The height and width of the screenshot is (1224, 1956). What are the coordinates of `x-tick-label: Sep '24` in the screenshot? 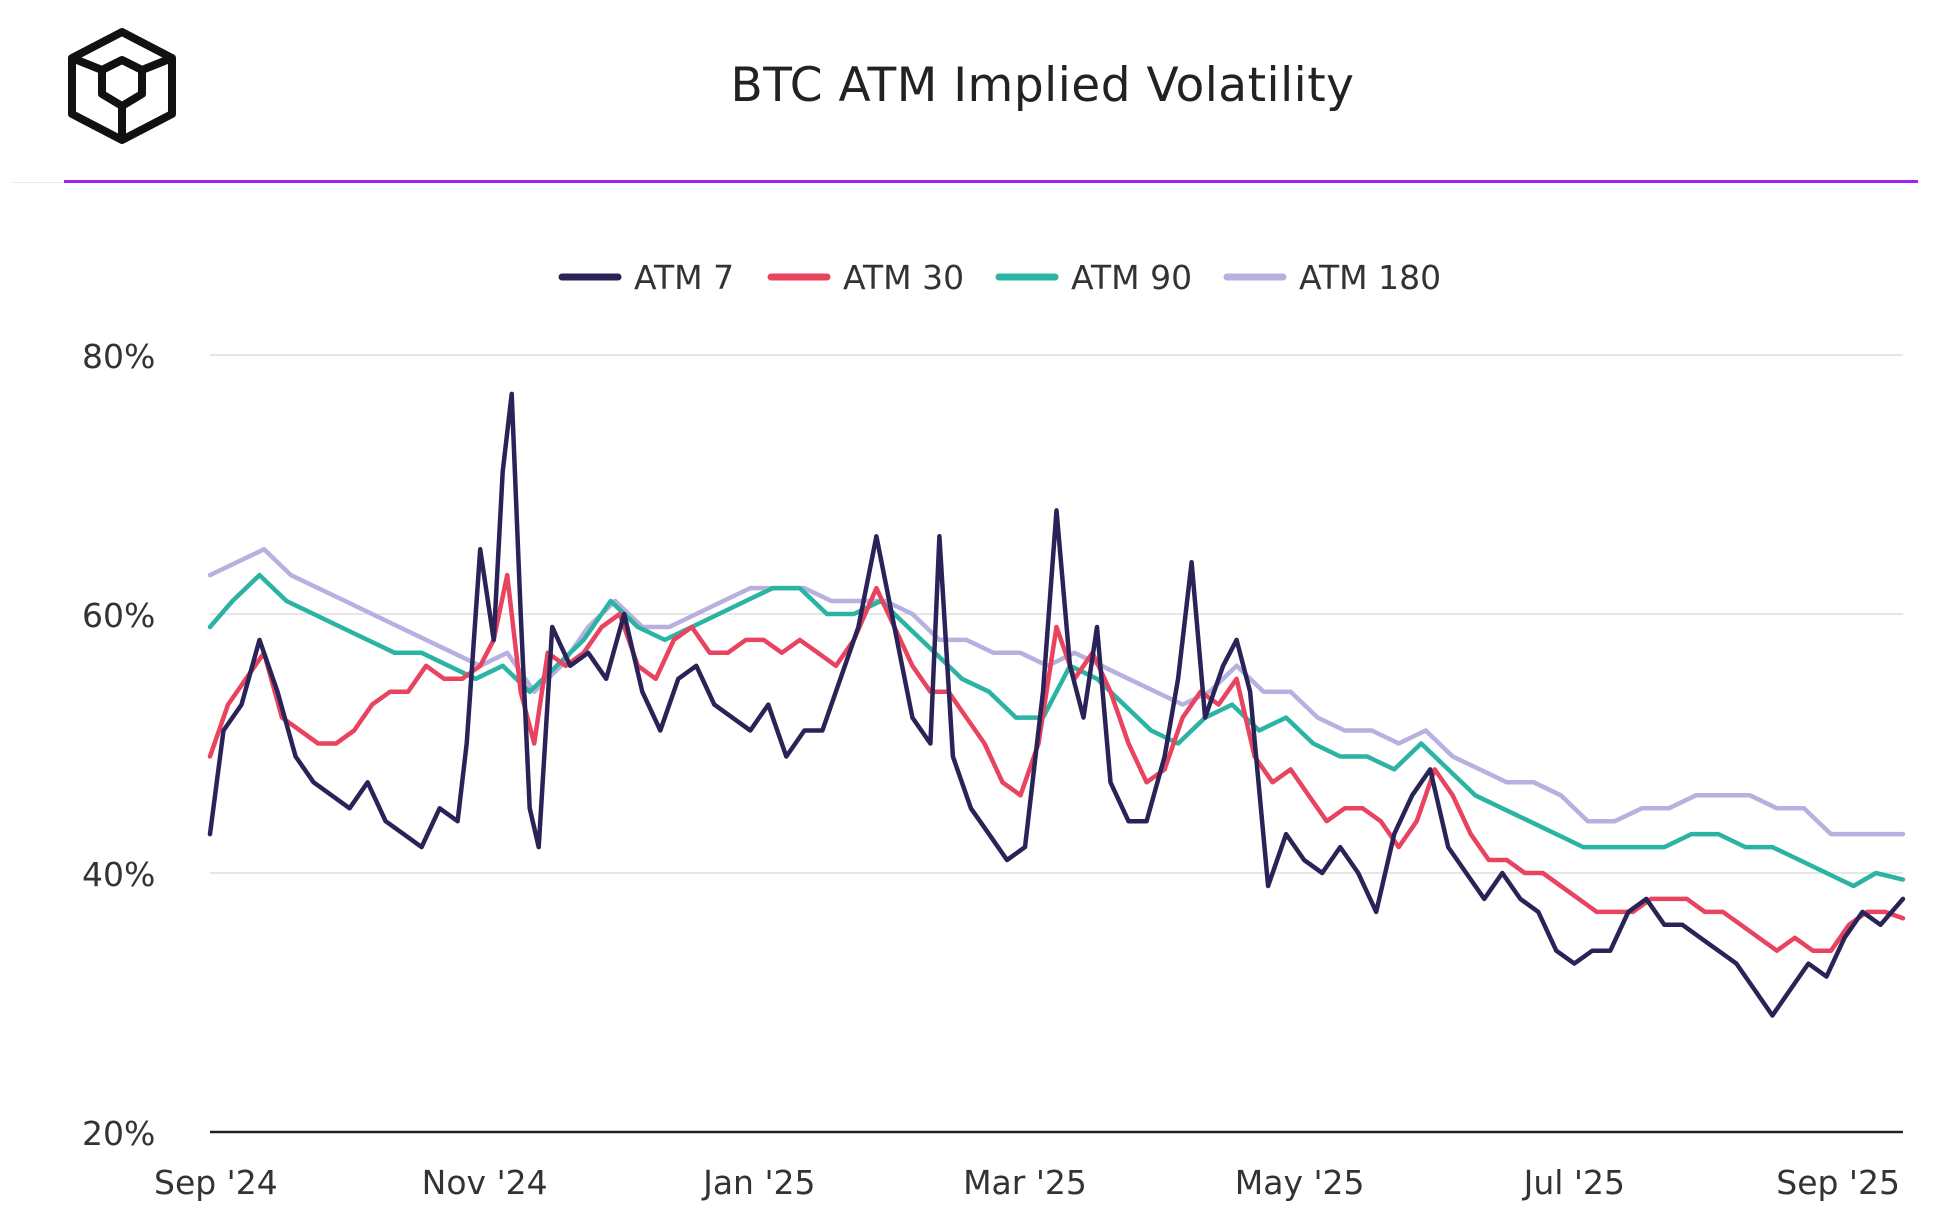 It's located at (216, 1182).